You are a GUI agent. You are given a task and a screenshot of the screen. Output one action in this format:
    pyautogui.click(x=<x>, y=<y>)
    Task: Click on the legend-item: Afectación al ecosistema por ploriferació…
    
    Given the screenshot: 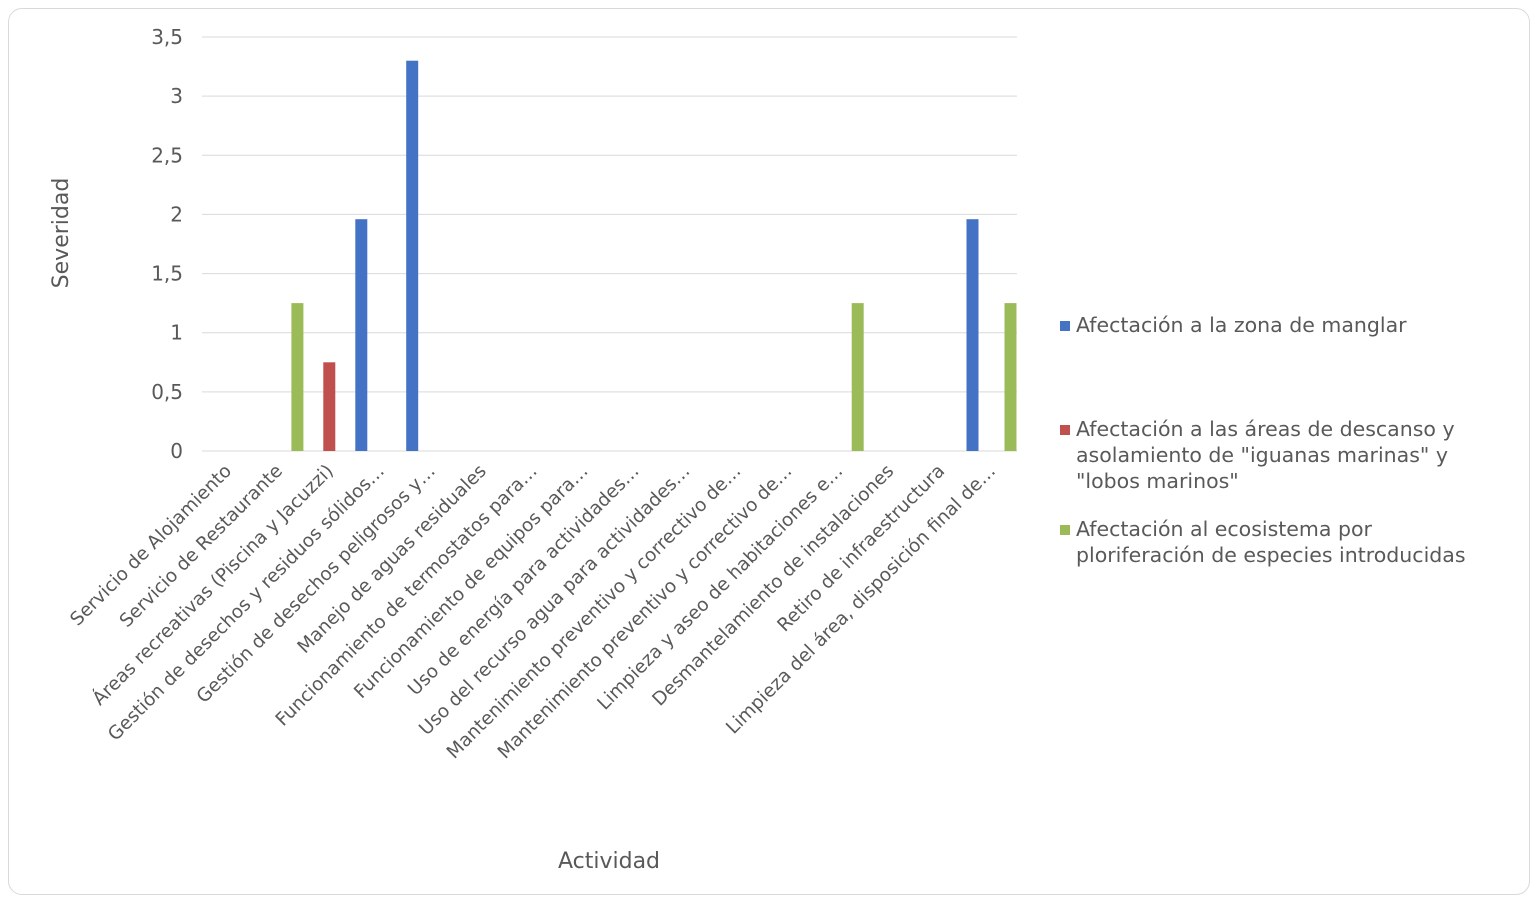 What is the action you would take?
    pyautogui.click(x=1263, y=542)
    